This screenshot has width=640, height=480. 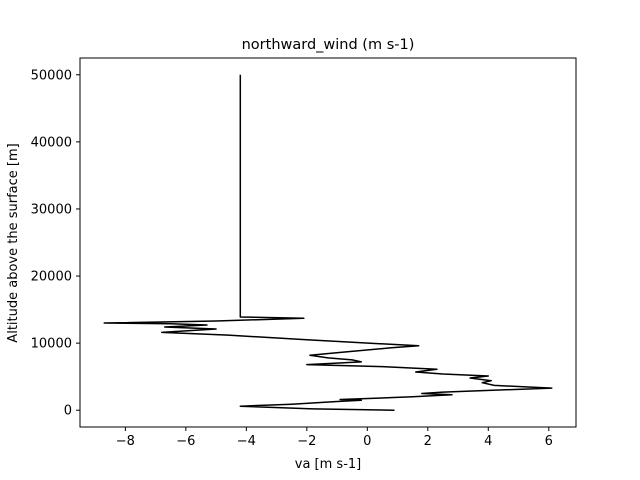 I want to click on y-tick-label: 10000, so click(x=51, y=344).